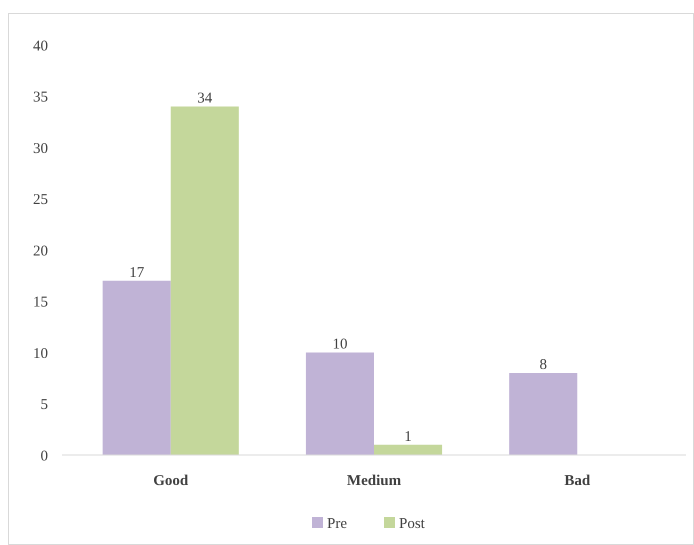 This screenshot has width=694, height=545. What do you see at coordinates (40, 98) in the screenshot?
I see `y-tick-label: 35` at bounding box center [40, 98].